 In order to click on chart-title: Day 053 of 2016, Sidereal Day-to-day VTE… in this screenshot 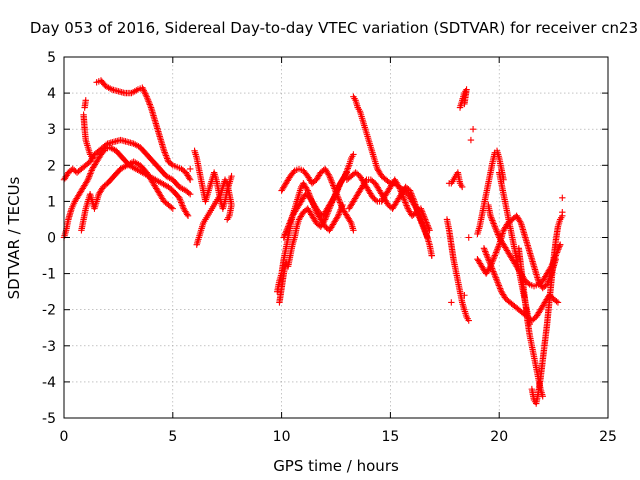, I will do `click(334, 28)`.